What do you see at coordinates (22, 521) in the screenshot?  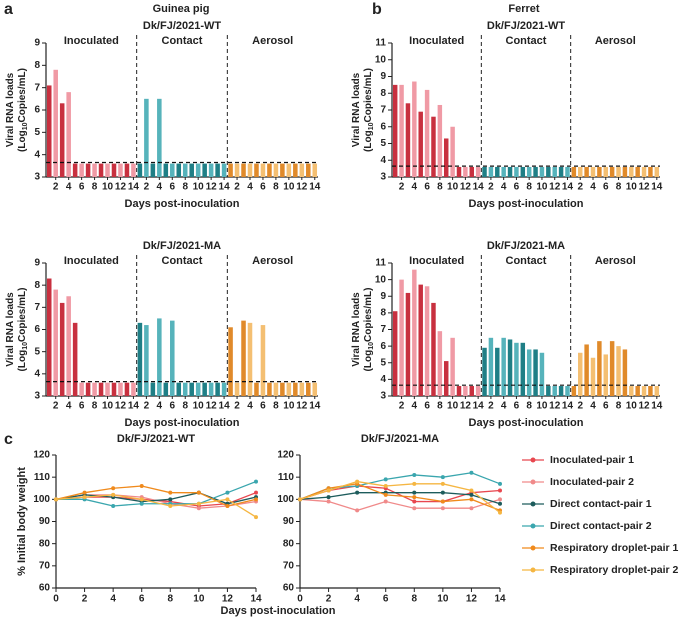 I see `y-axis-label: % Initial body weight` at bounding box center [22, 521].